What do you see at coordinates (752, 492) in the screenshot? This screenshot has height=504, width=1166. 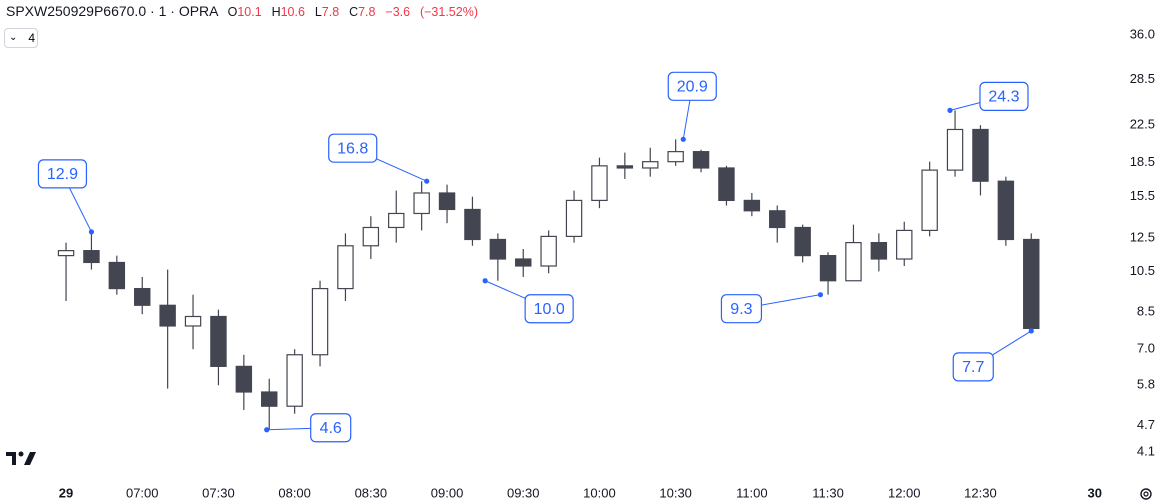 I see `x-tick-label: 11:00` at bounding box center [752, 492].